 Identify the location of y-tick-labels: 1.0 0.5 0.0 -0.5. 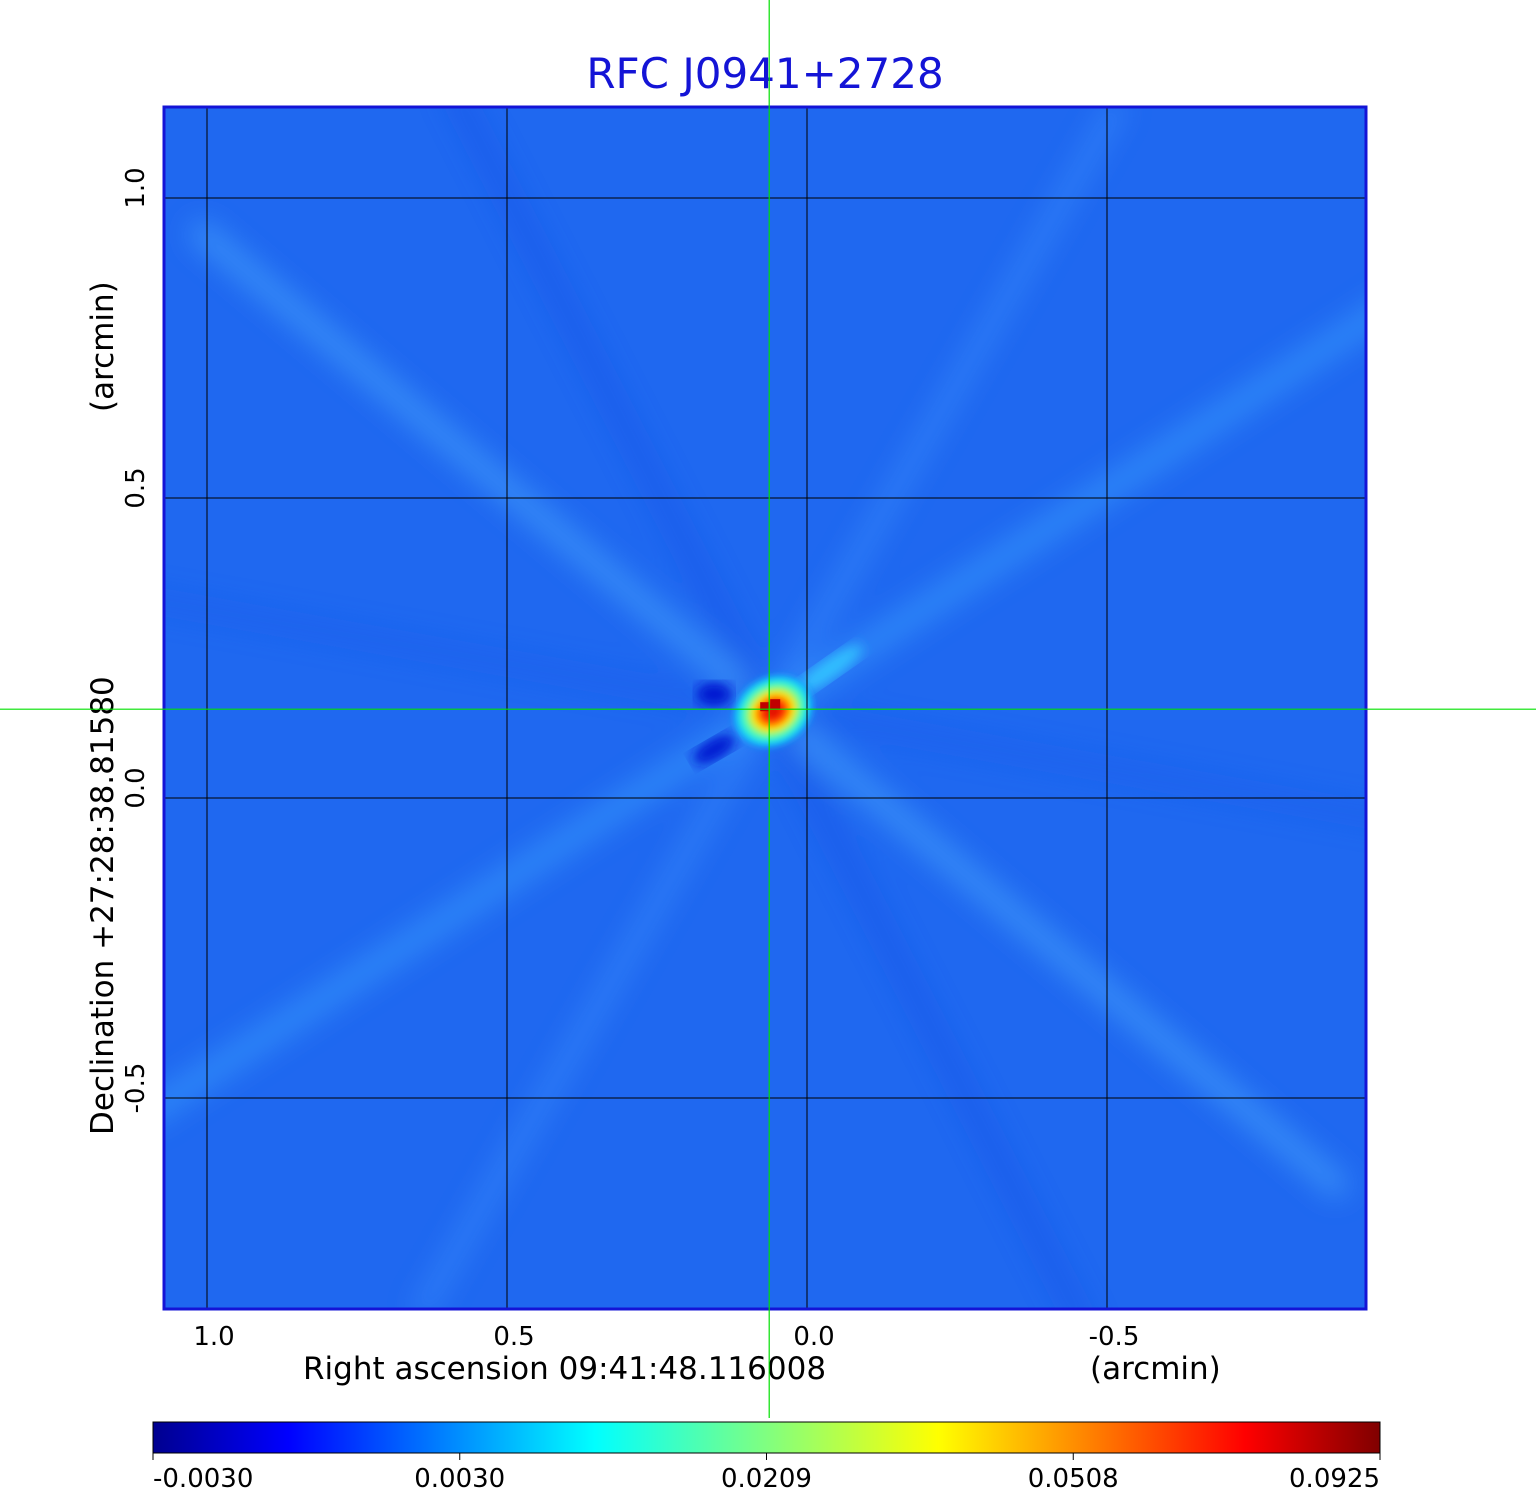
(136, 640).